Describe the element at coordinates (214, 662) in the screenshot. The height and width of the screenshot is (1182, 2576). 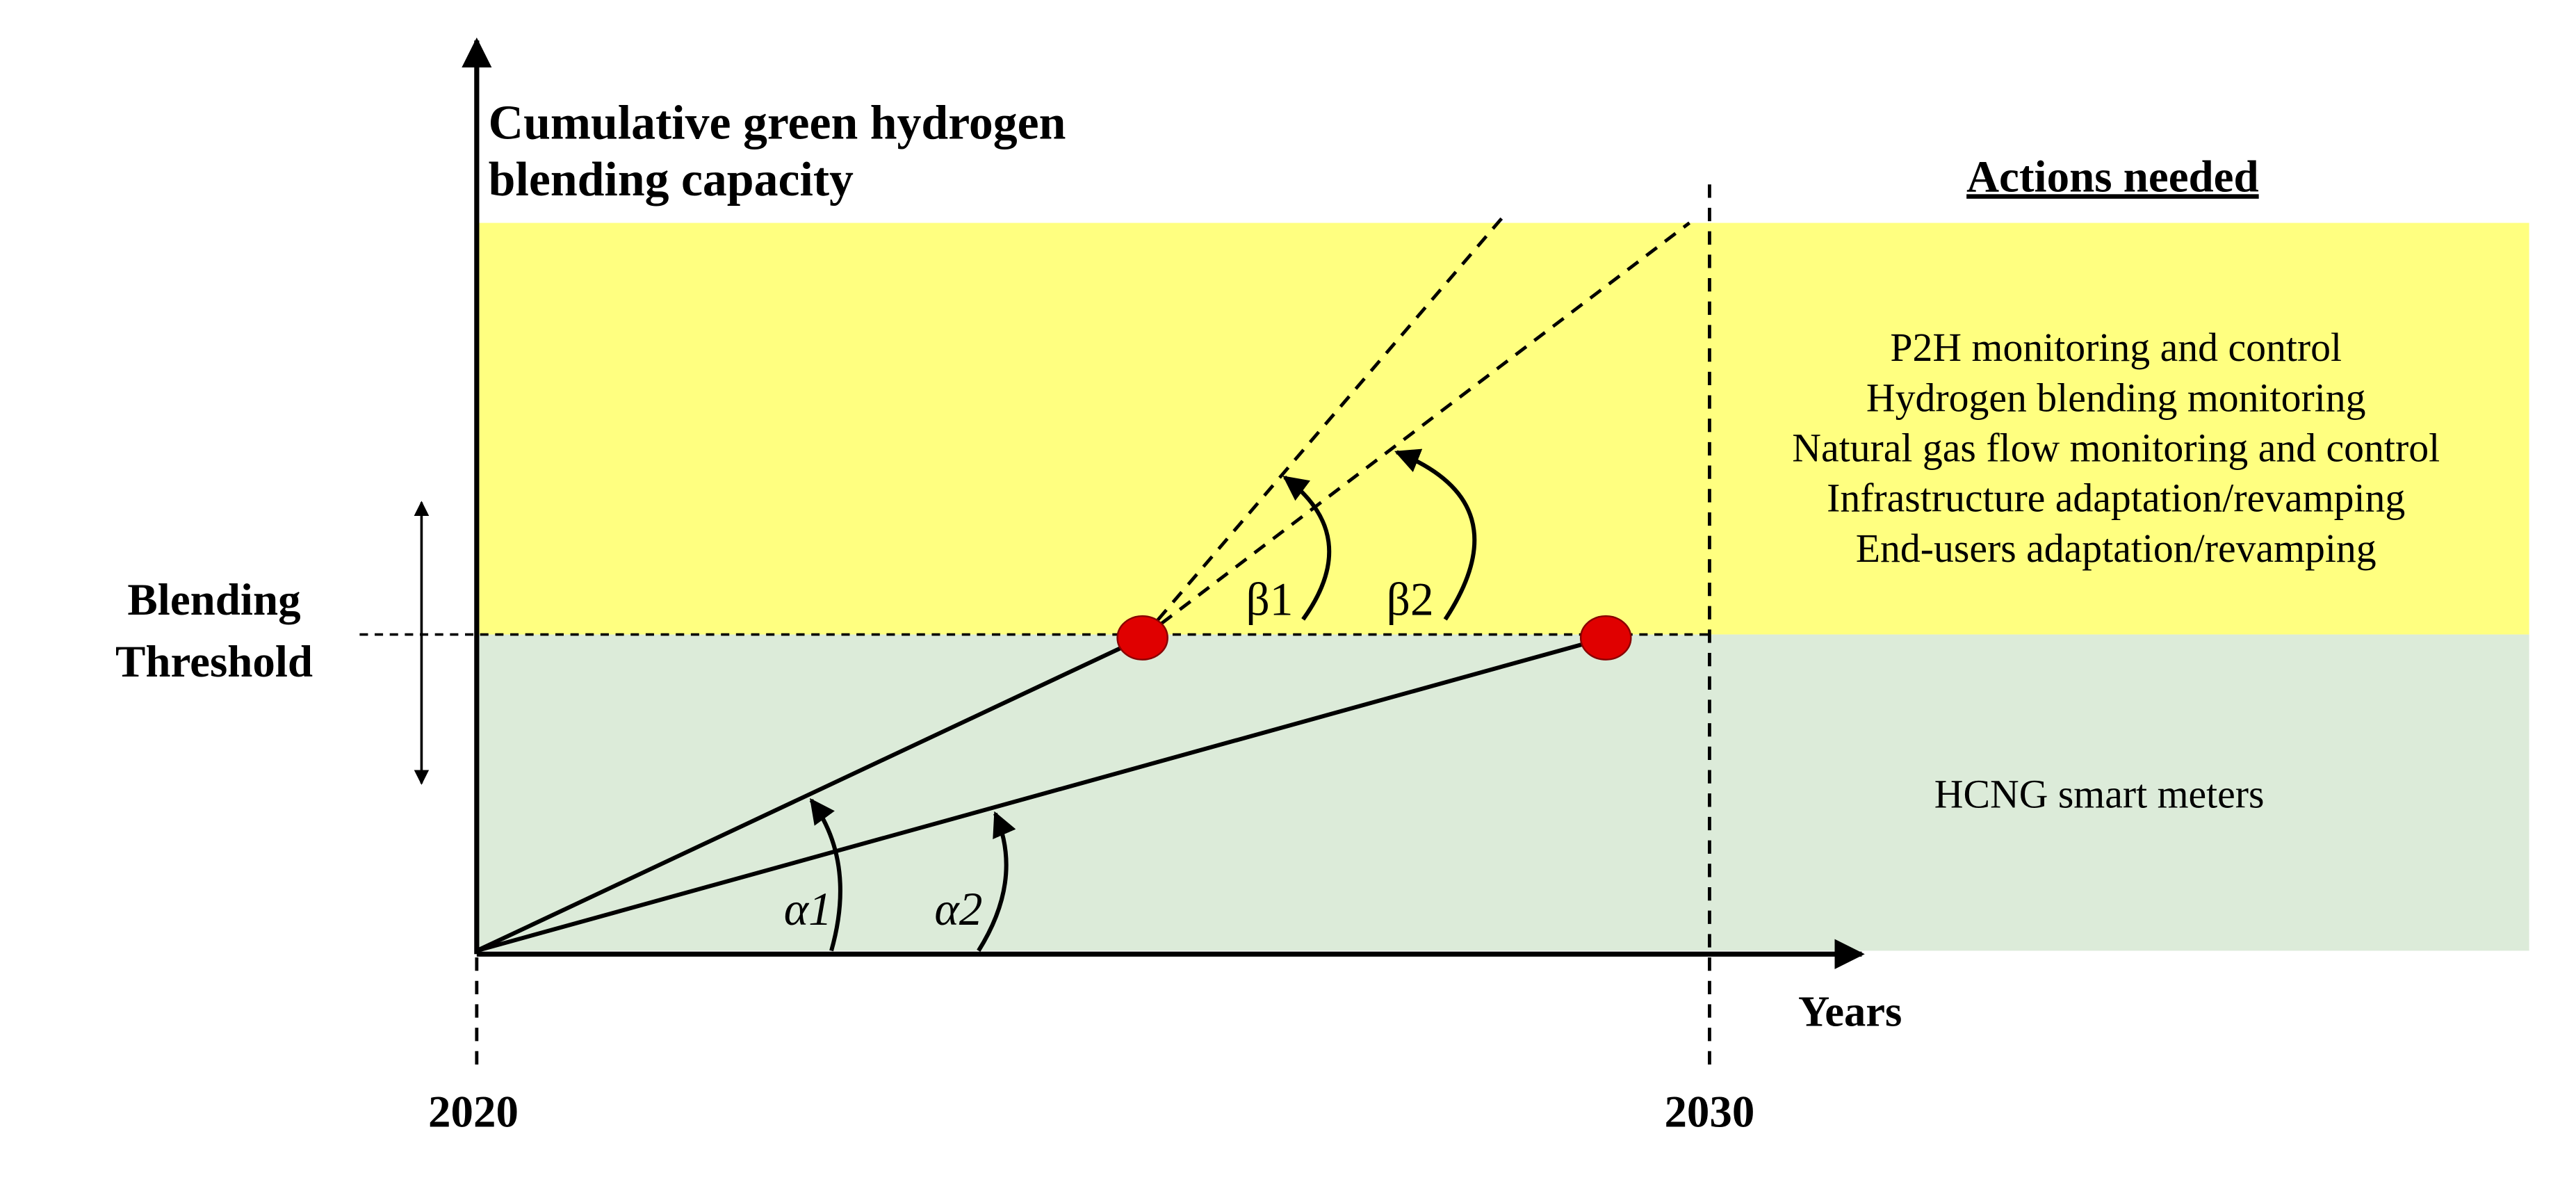
I see `threshold-label: Threshold` at that location.